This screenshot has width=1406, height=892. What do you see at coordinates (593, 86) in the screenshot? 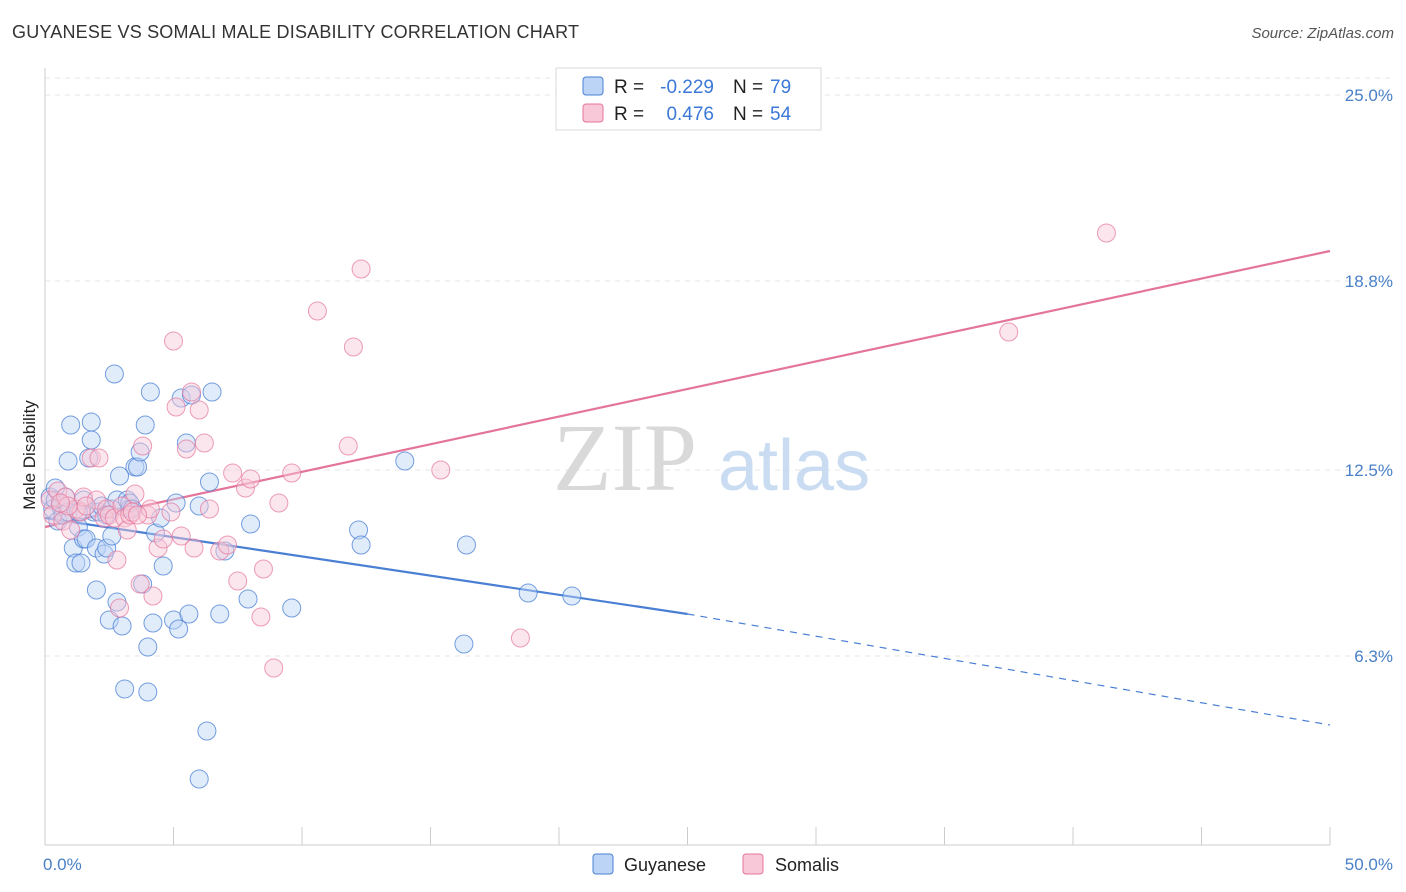
I see `legend-swatch-guyanese` at bounding box center [593, 86].